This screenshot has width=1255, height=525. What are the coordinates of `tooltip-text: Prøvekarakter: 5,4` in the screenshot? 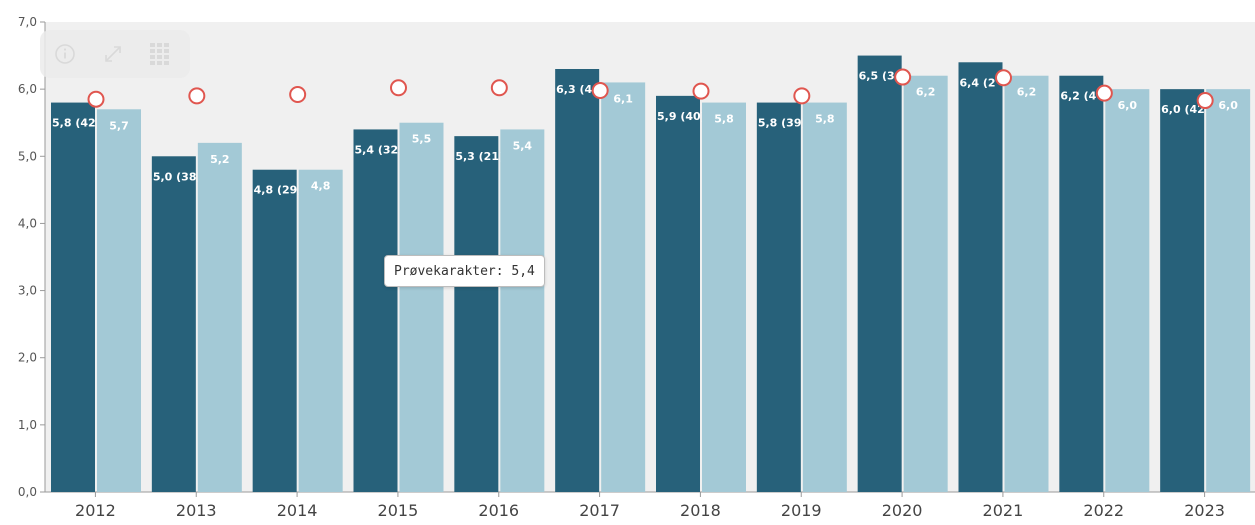 It's located at (464, 271).